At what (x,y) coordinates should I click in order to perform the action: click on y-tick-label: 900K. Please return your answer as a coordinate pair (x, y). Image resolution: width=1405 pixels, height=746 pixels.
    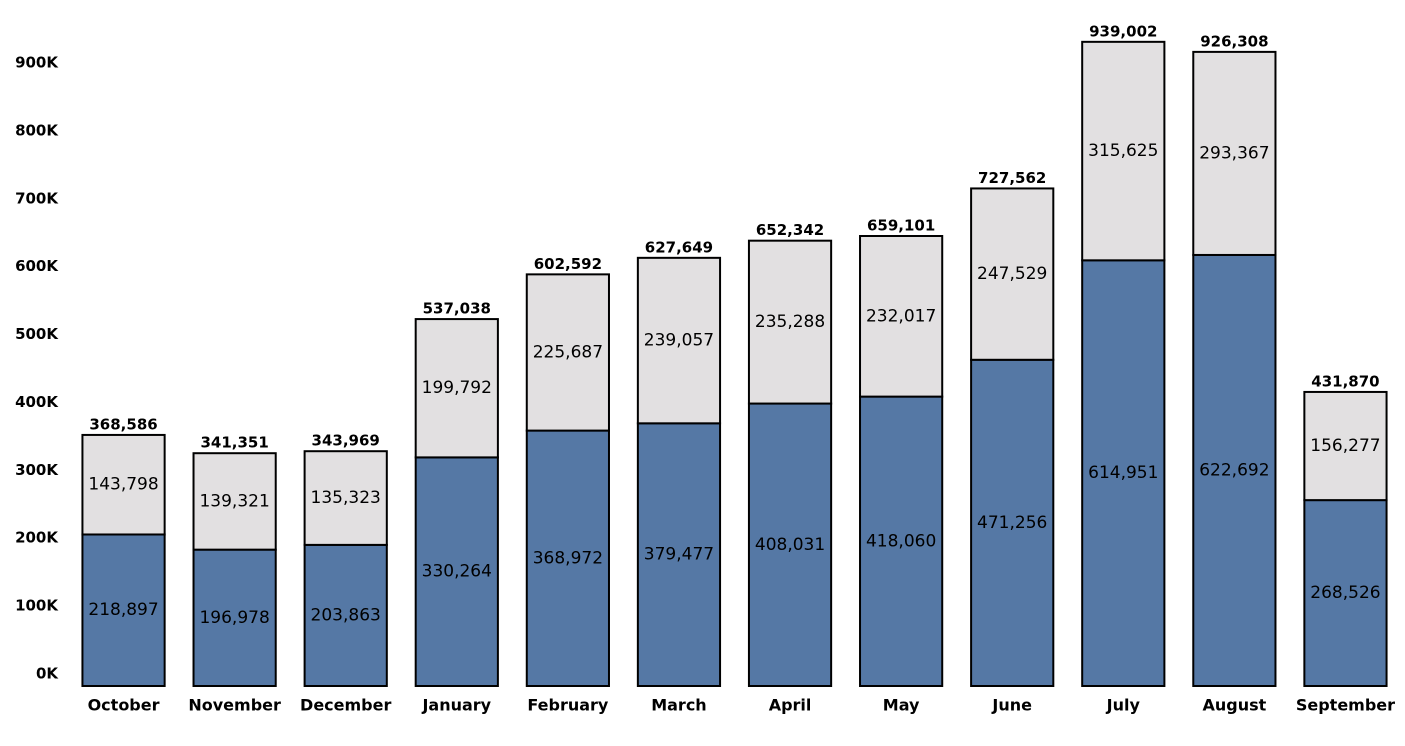
    Looking at the image, I should click on (37, 63).